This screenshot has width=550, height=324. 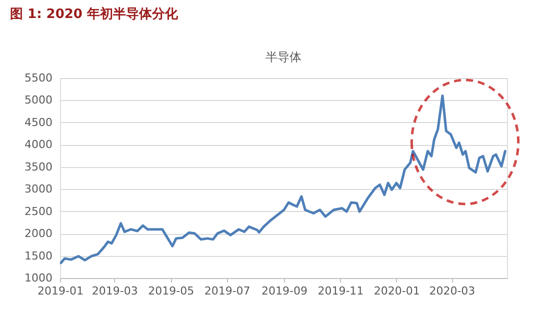 I want to click on y-tick-label: 4500, so click(x=38, y=122).